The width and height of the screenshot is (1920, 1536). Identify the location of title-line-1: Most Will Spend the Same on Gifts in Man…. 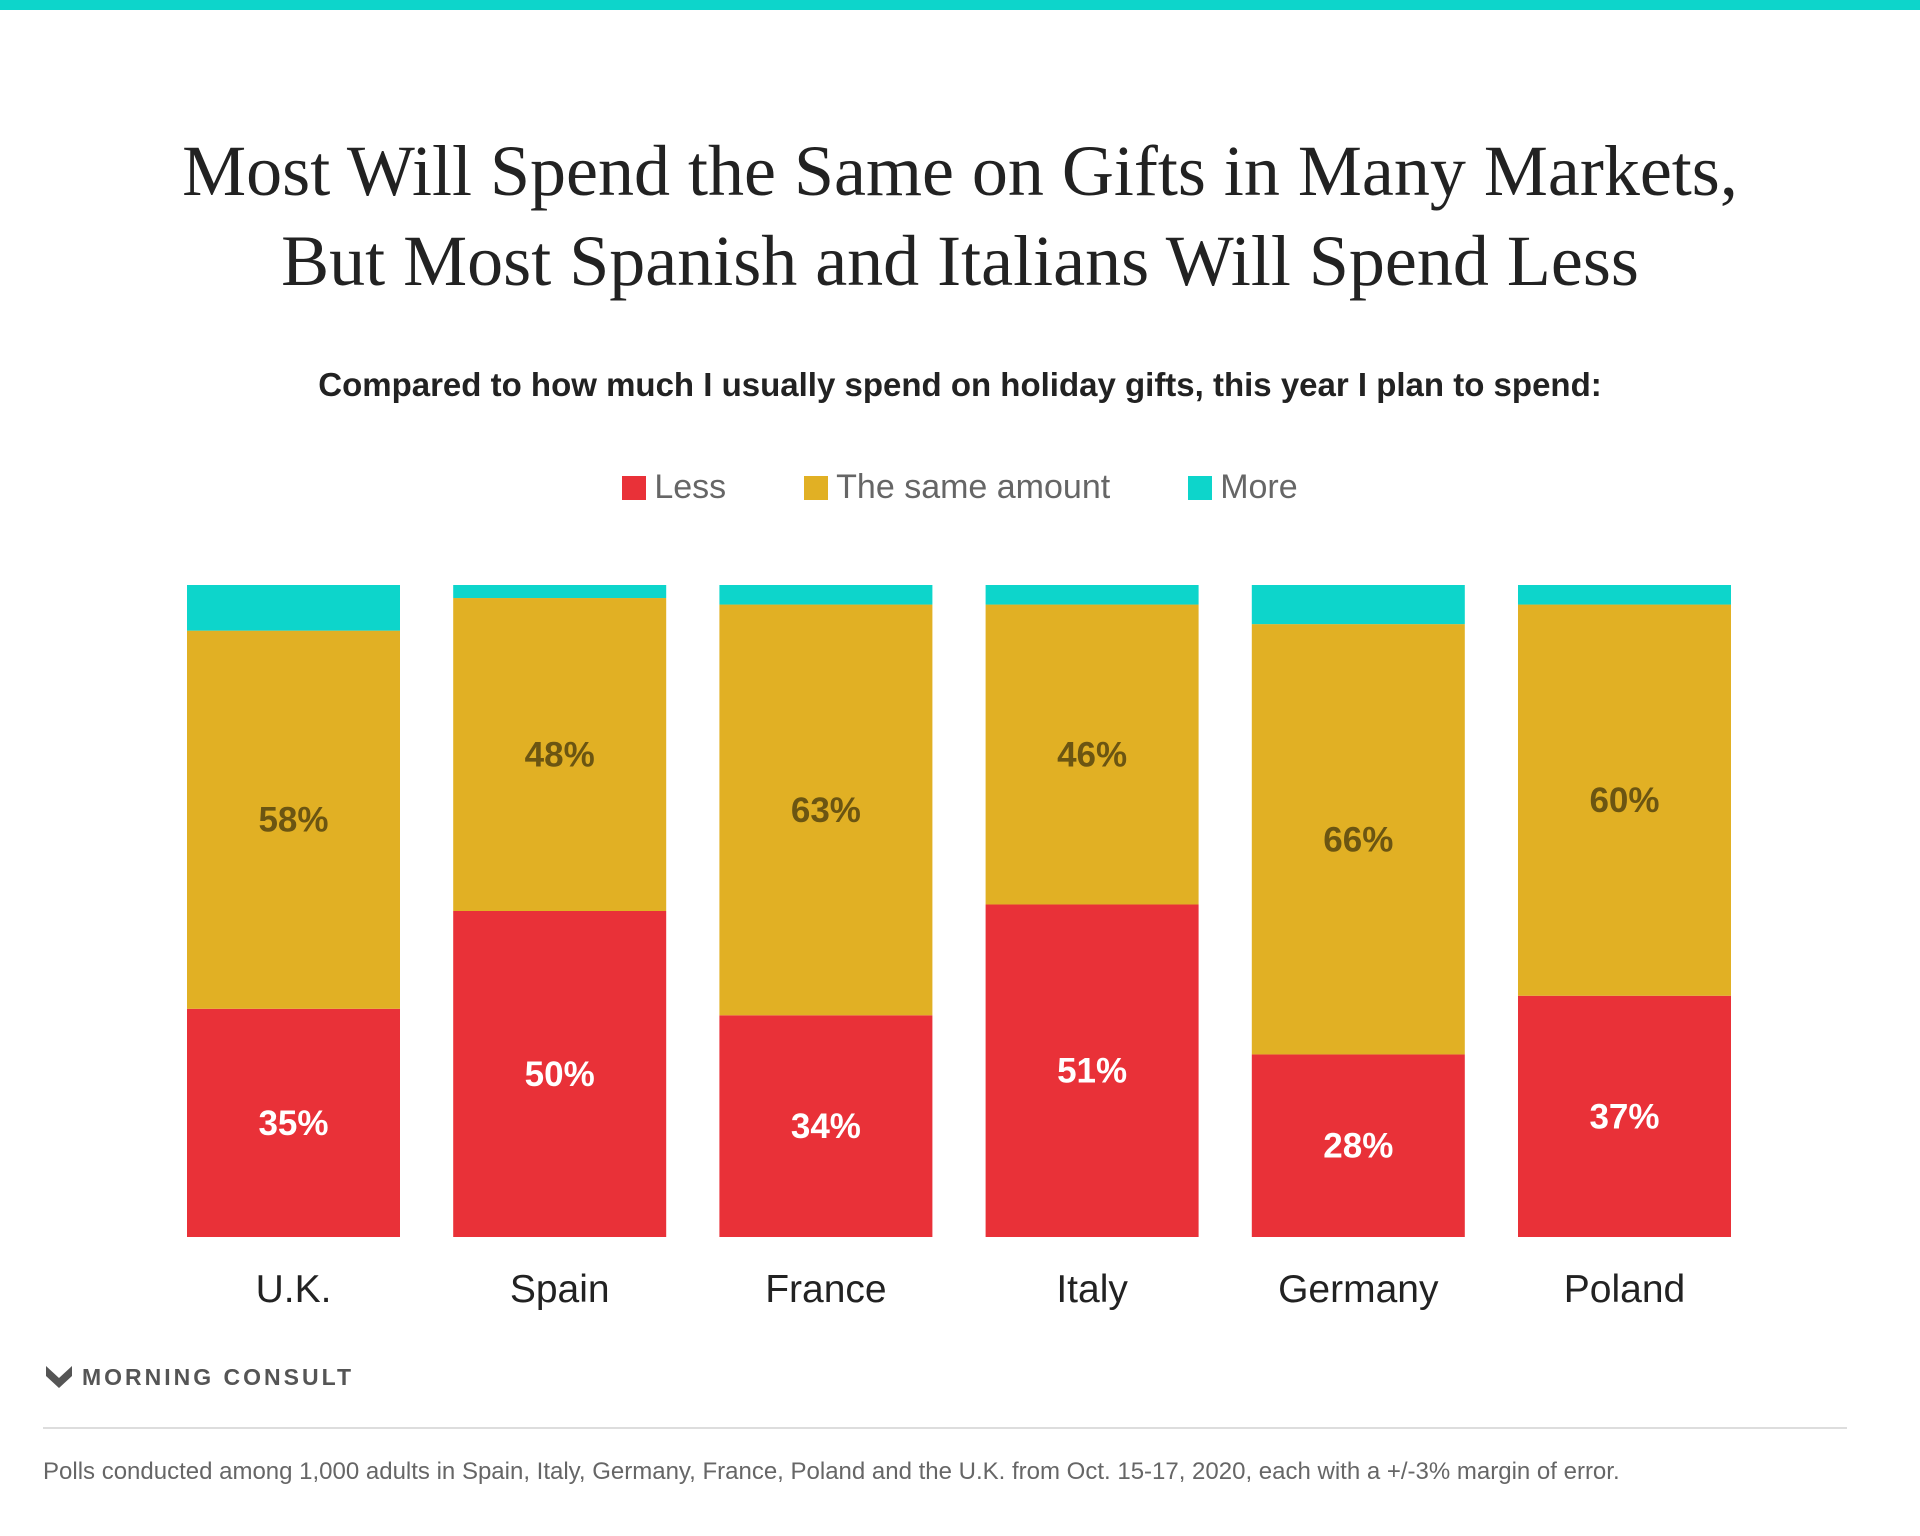
(960, 171).